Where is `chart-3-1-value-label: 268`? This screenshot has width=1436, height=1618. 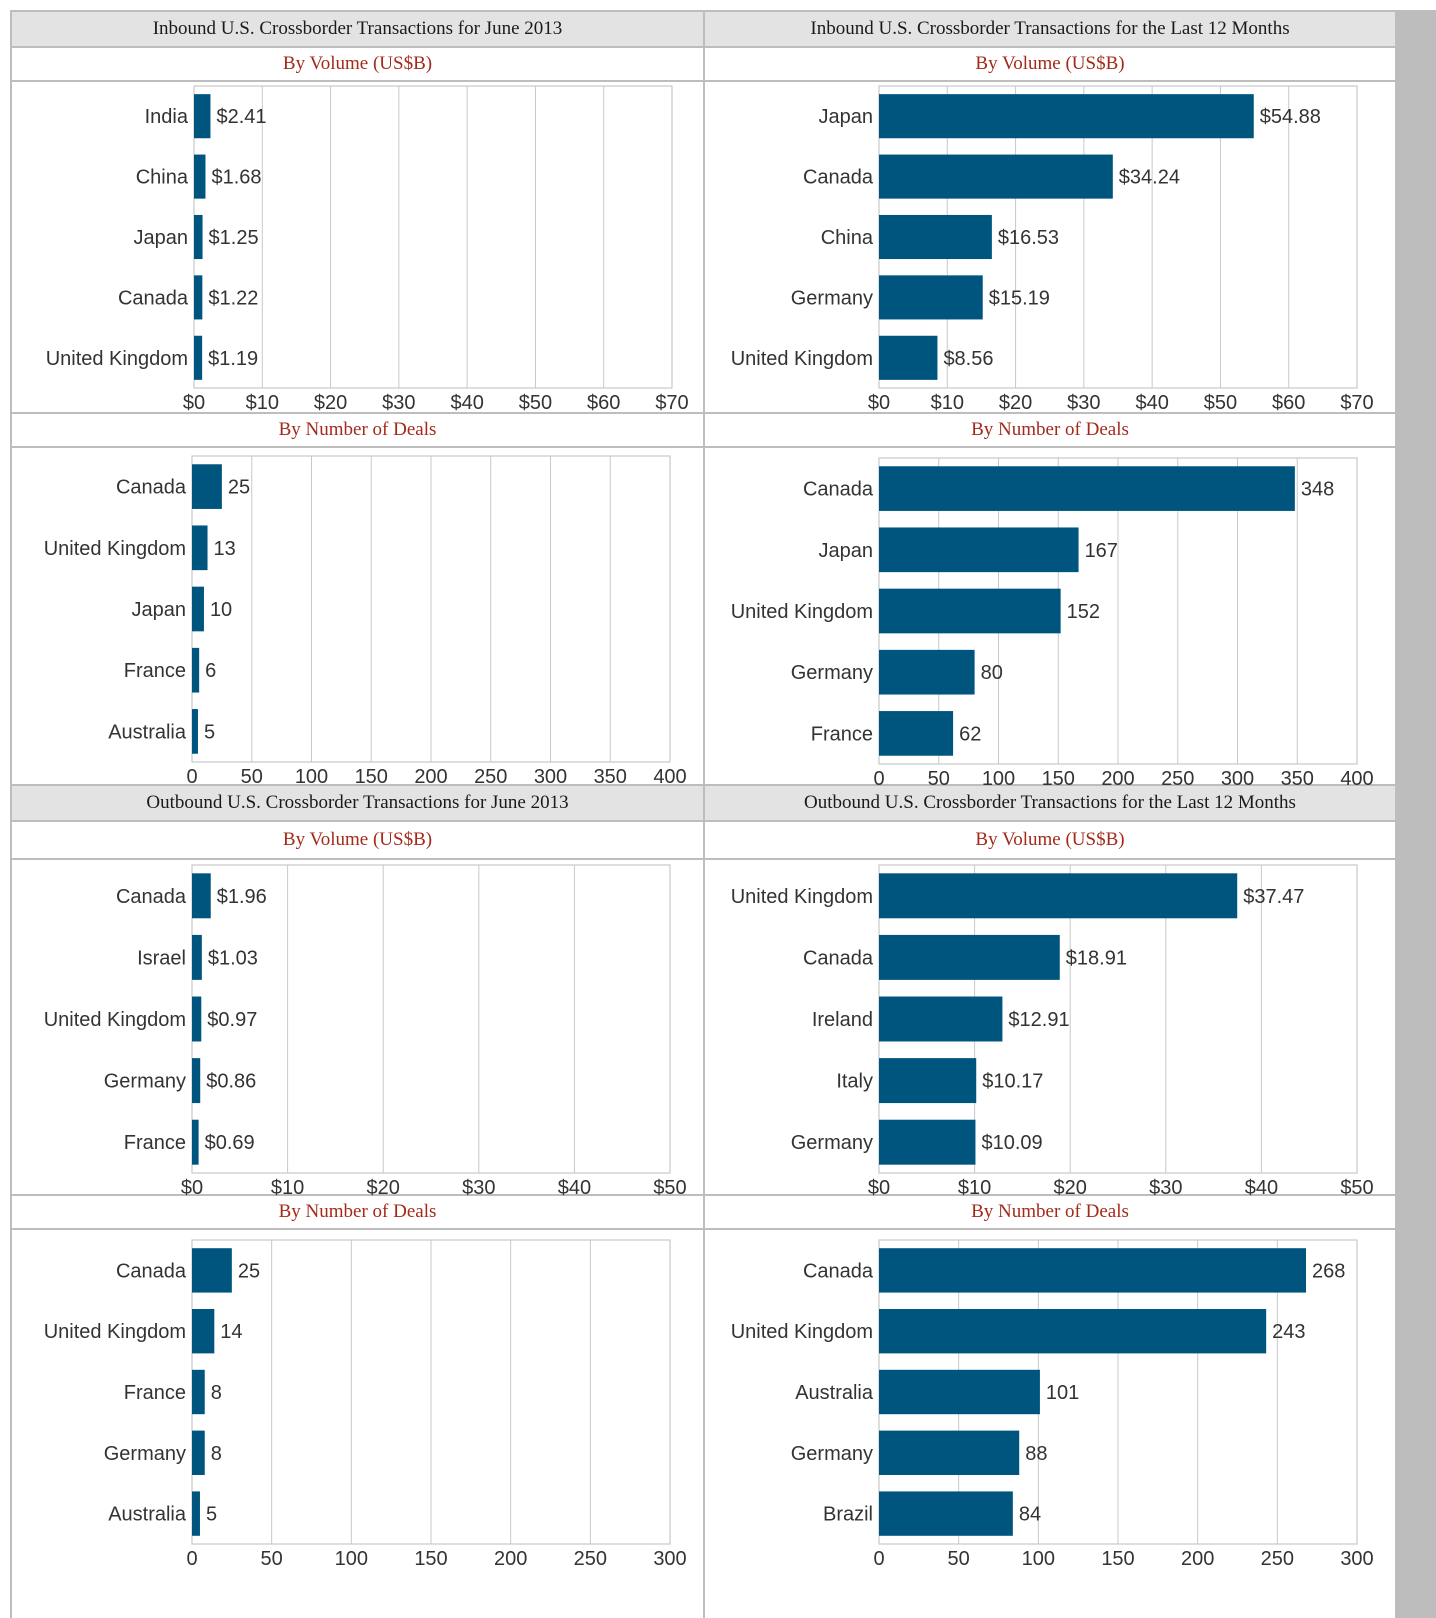 chart-3-1-value-label: 268 is located at coordinates (1328, 1271).